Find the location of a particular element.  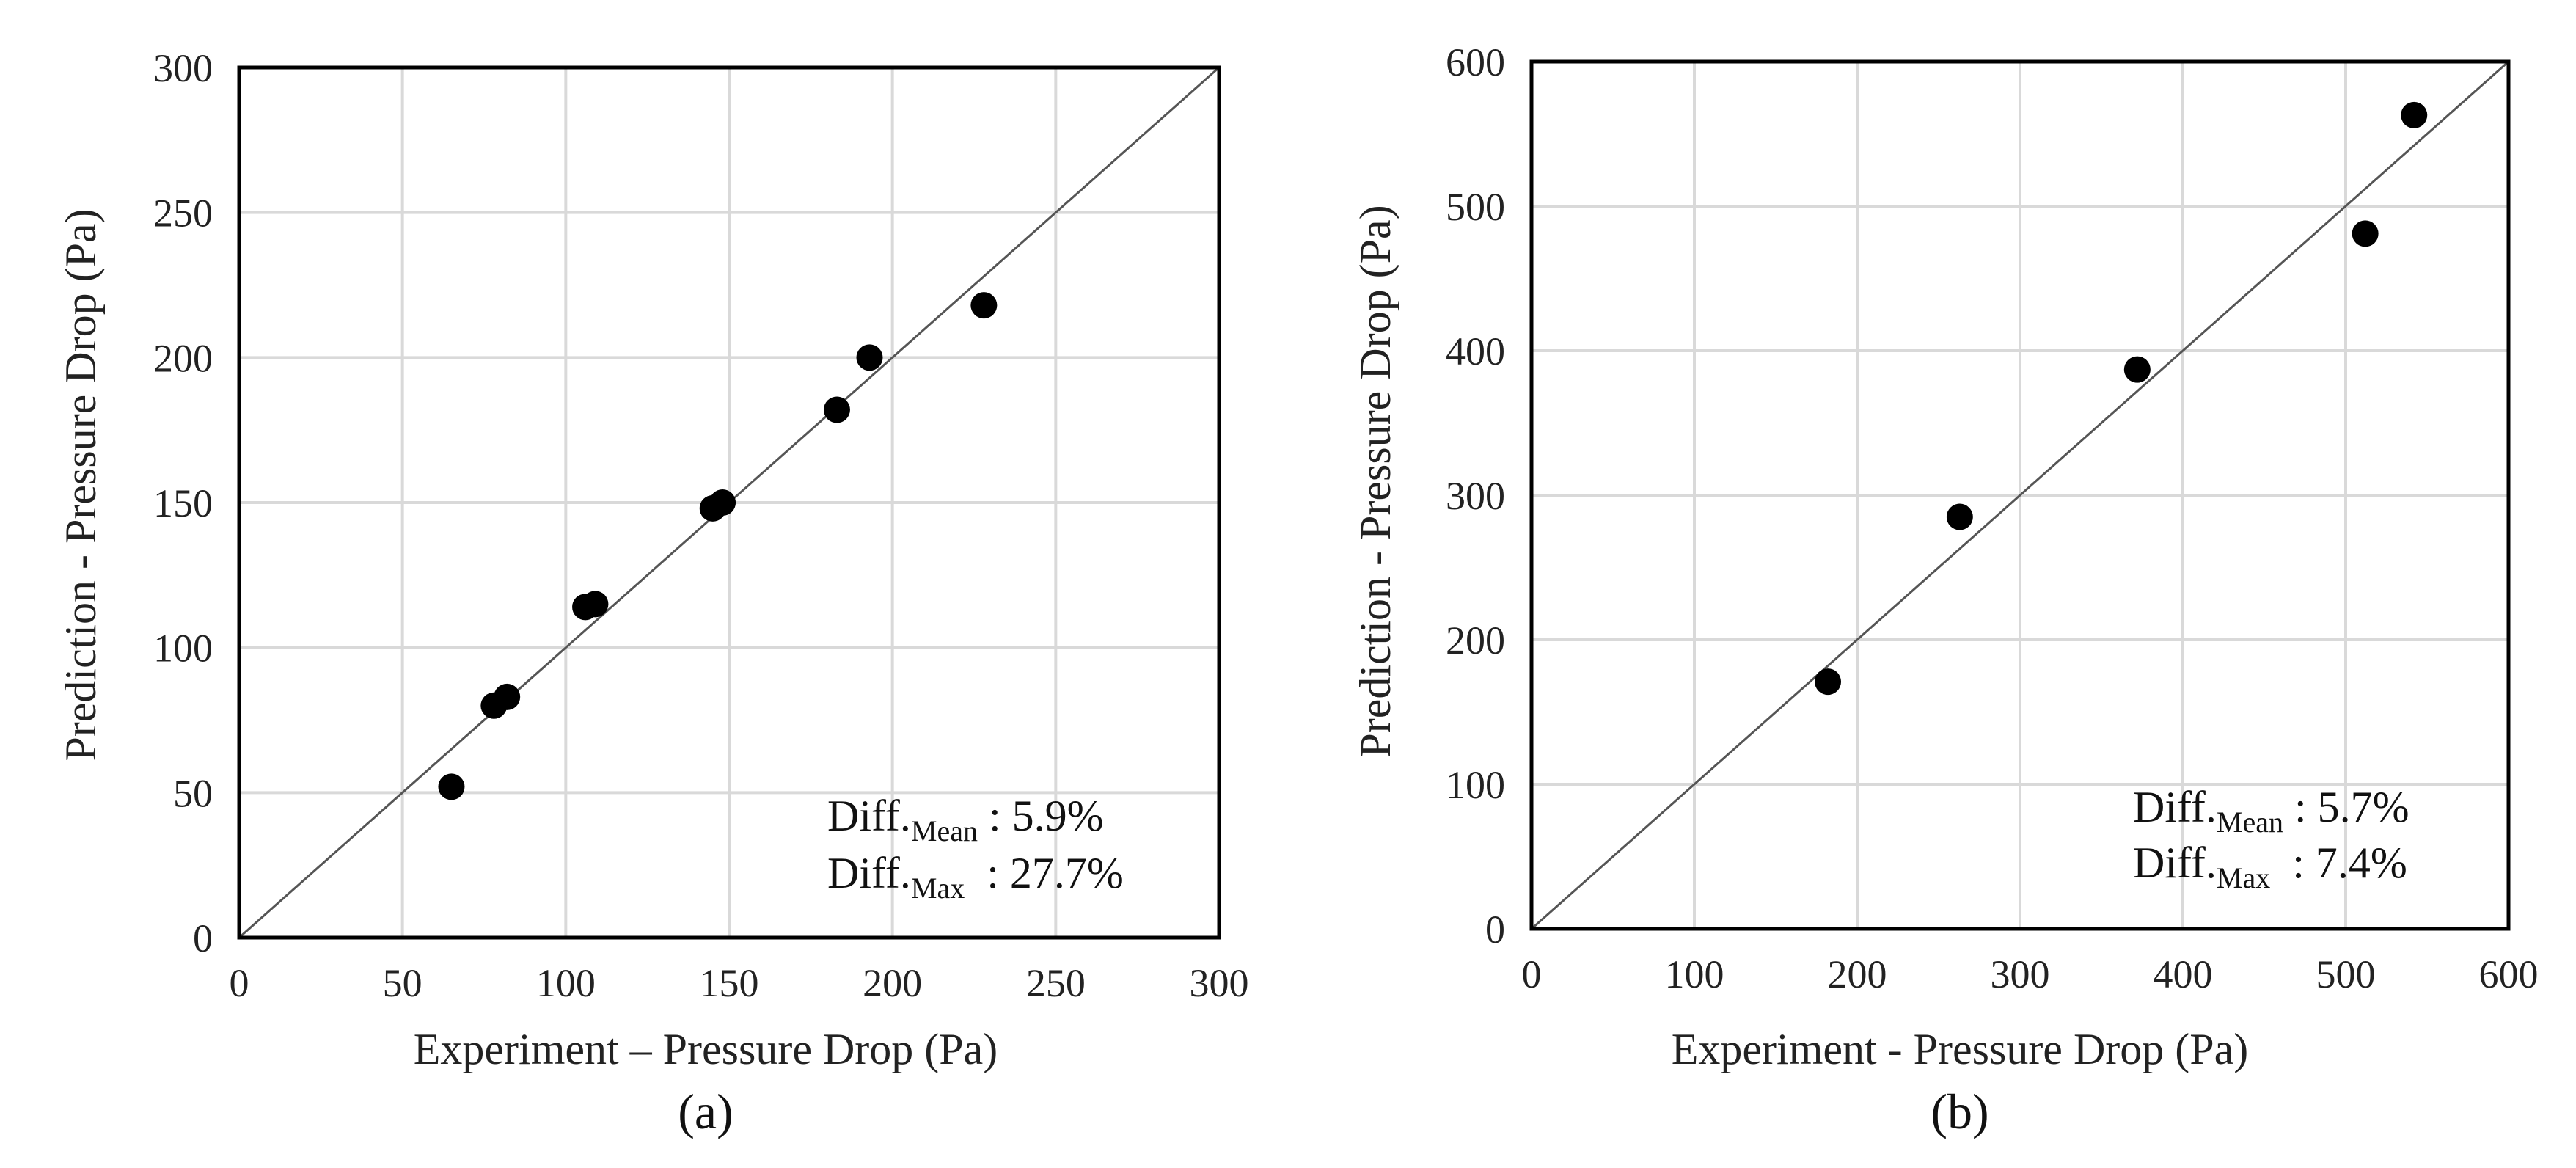

panel-a-diff-mean-label: Diff. is located at coordinates (869, 816).